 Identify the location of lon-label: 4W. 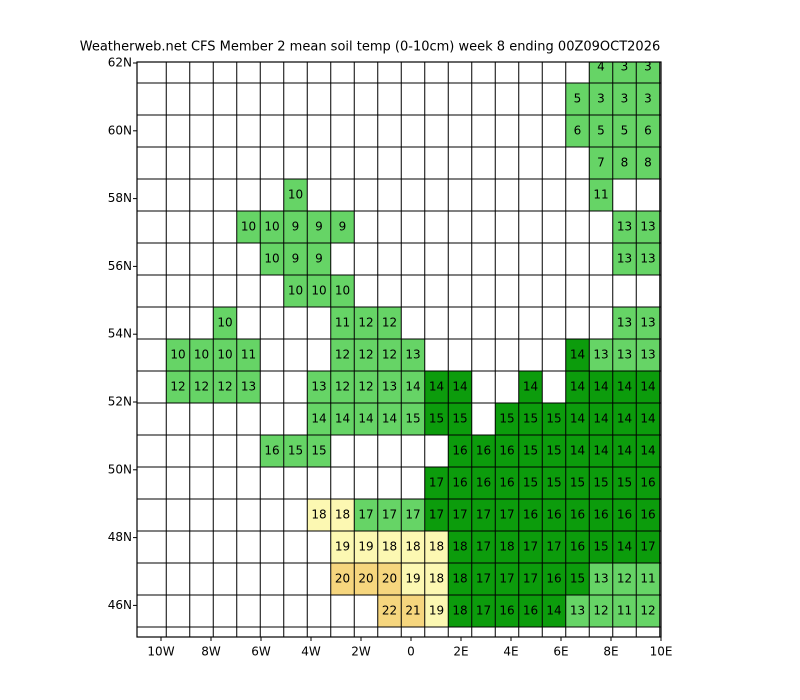
(311, 652).